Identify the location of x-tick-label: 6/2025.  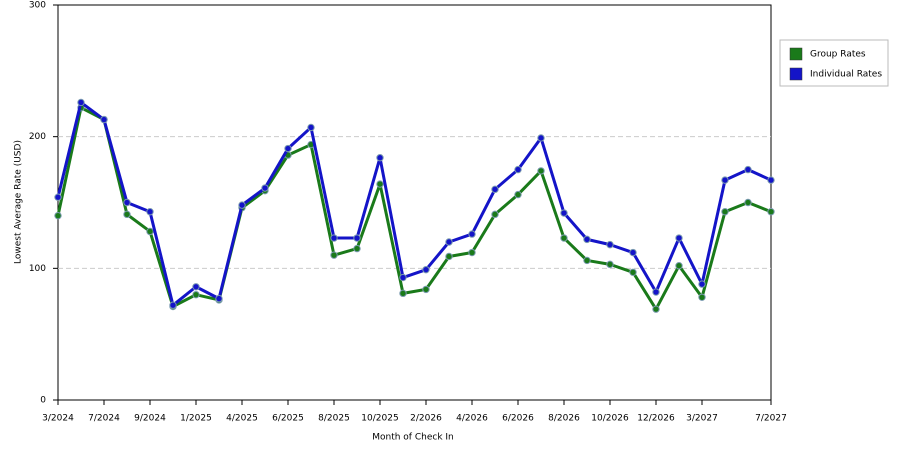
(288, 419).